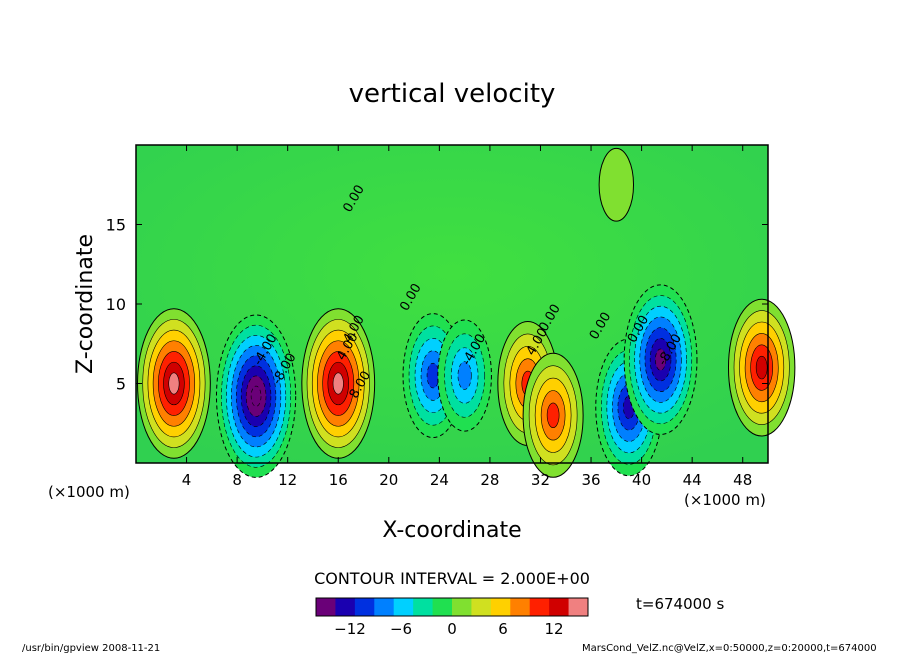 The image size is (904, 654). Describe the element at coordinates (116, 225) in the screenshot. I see `y-tick-label: 15` at that location.